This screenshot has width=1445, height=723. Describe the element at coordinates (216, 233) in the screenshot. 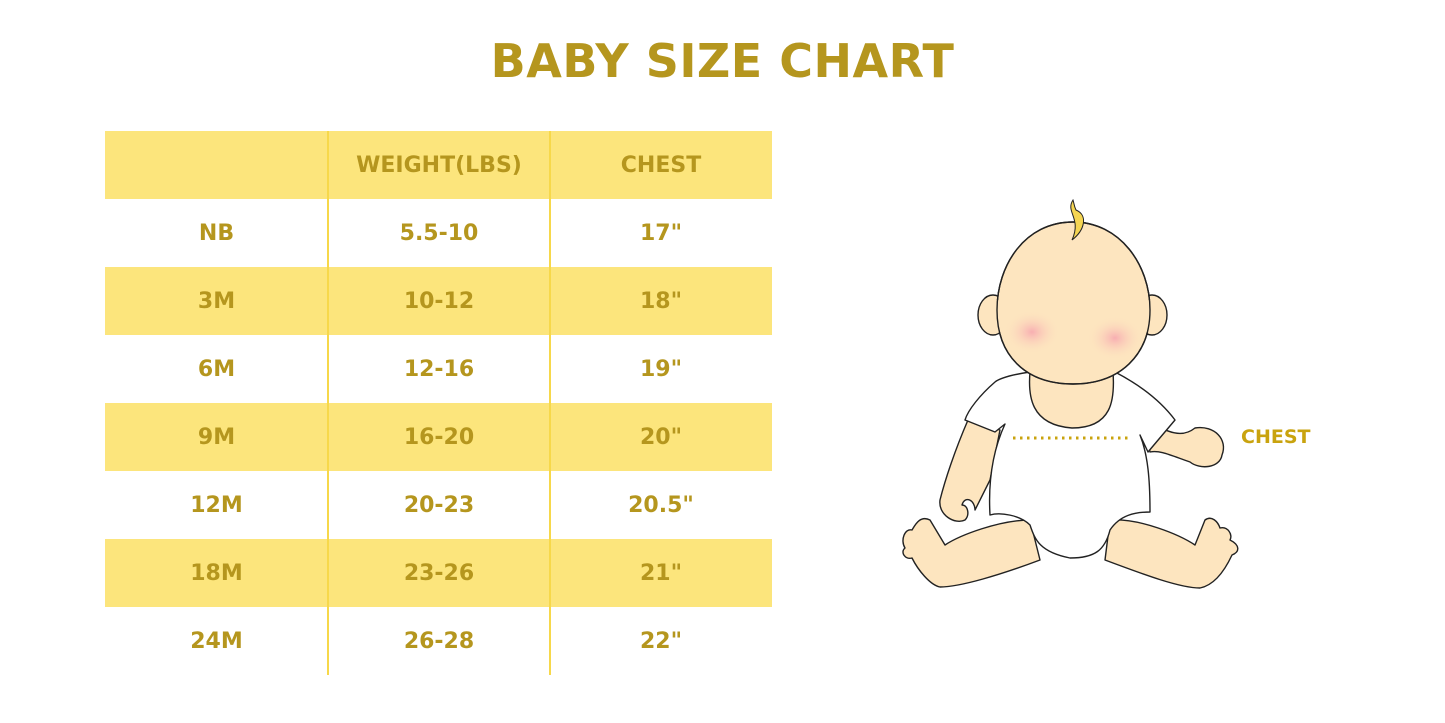

I see `size-cell: NB` at that location.